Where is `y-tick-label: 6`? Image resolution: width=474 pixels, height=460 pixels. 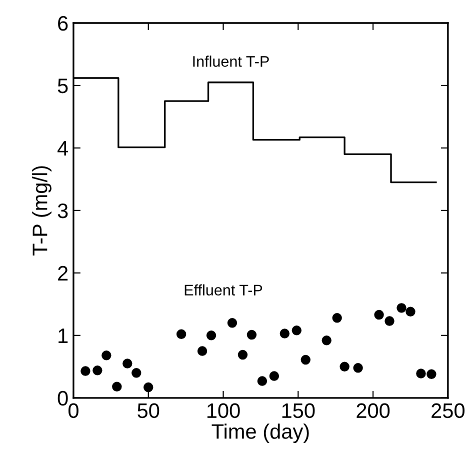 y-tick-label: 6 is located at coordinates (63, 23).